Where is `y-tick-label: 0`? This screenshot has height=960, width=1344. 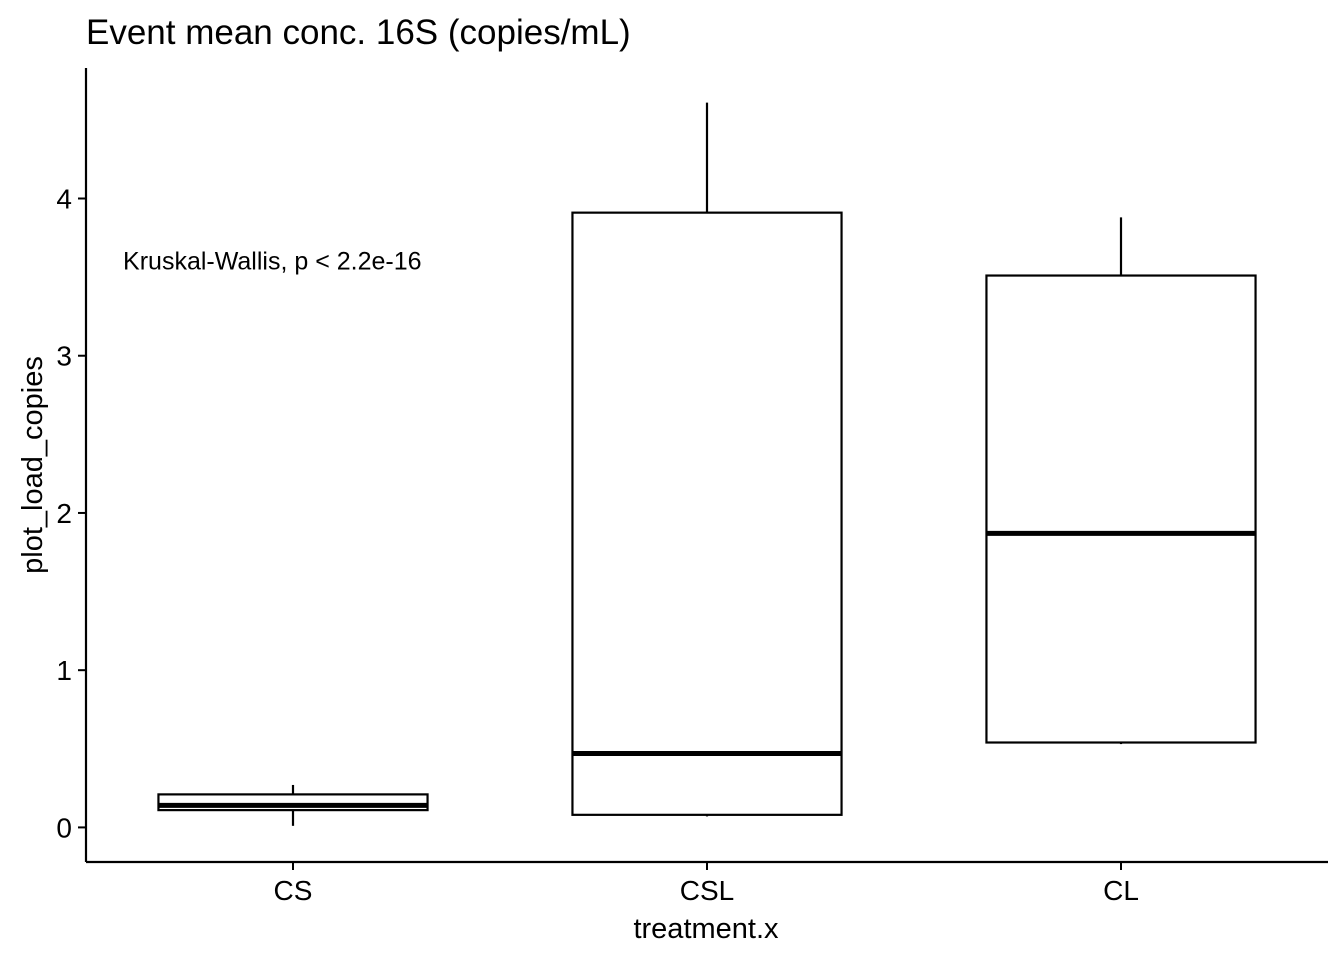 y-tick-label: 0 is located at coordinates (64, 827).